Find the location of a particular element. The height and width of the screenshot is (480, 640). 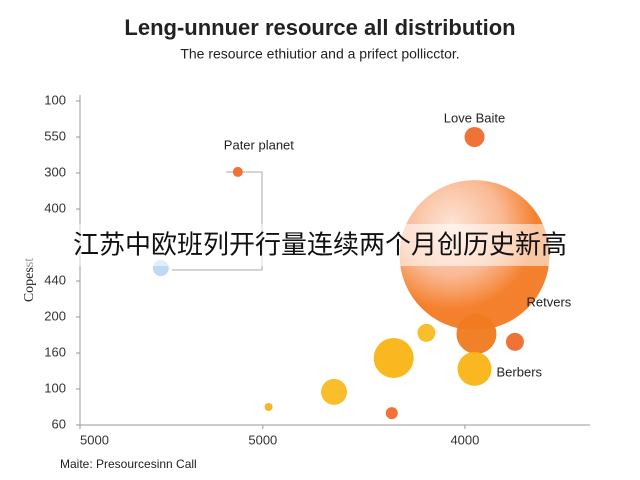

y-axis-label: Copesst is located at coordinates (29, 280).